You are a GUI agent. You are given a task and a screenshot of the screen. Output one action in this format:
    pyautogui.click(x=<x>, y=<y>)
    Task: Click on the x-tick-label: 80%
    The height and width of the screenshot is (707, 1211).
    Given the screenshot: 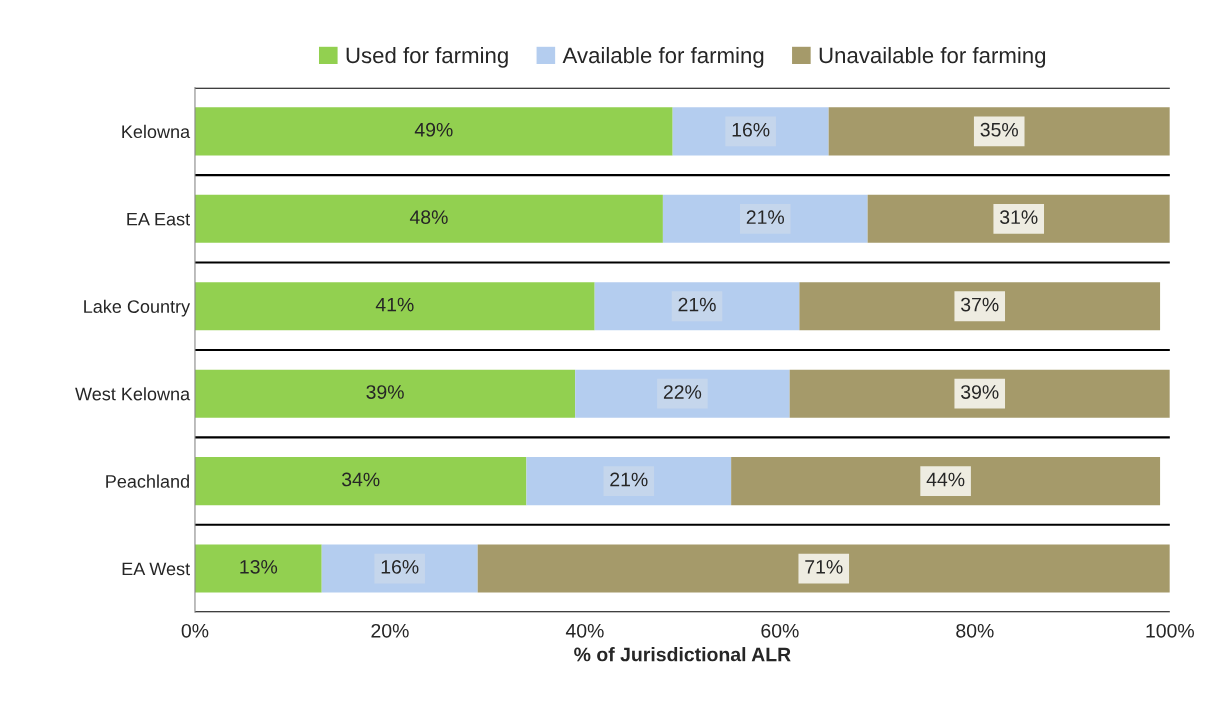 What is the action you would take?
    pyautogui.click(x=975, y=630)
    